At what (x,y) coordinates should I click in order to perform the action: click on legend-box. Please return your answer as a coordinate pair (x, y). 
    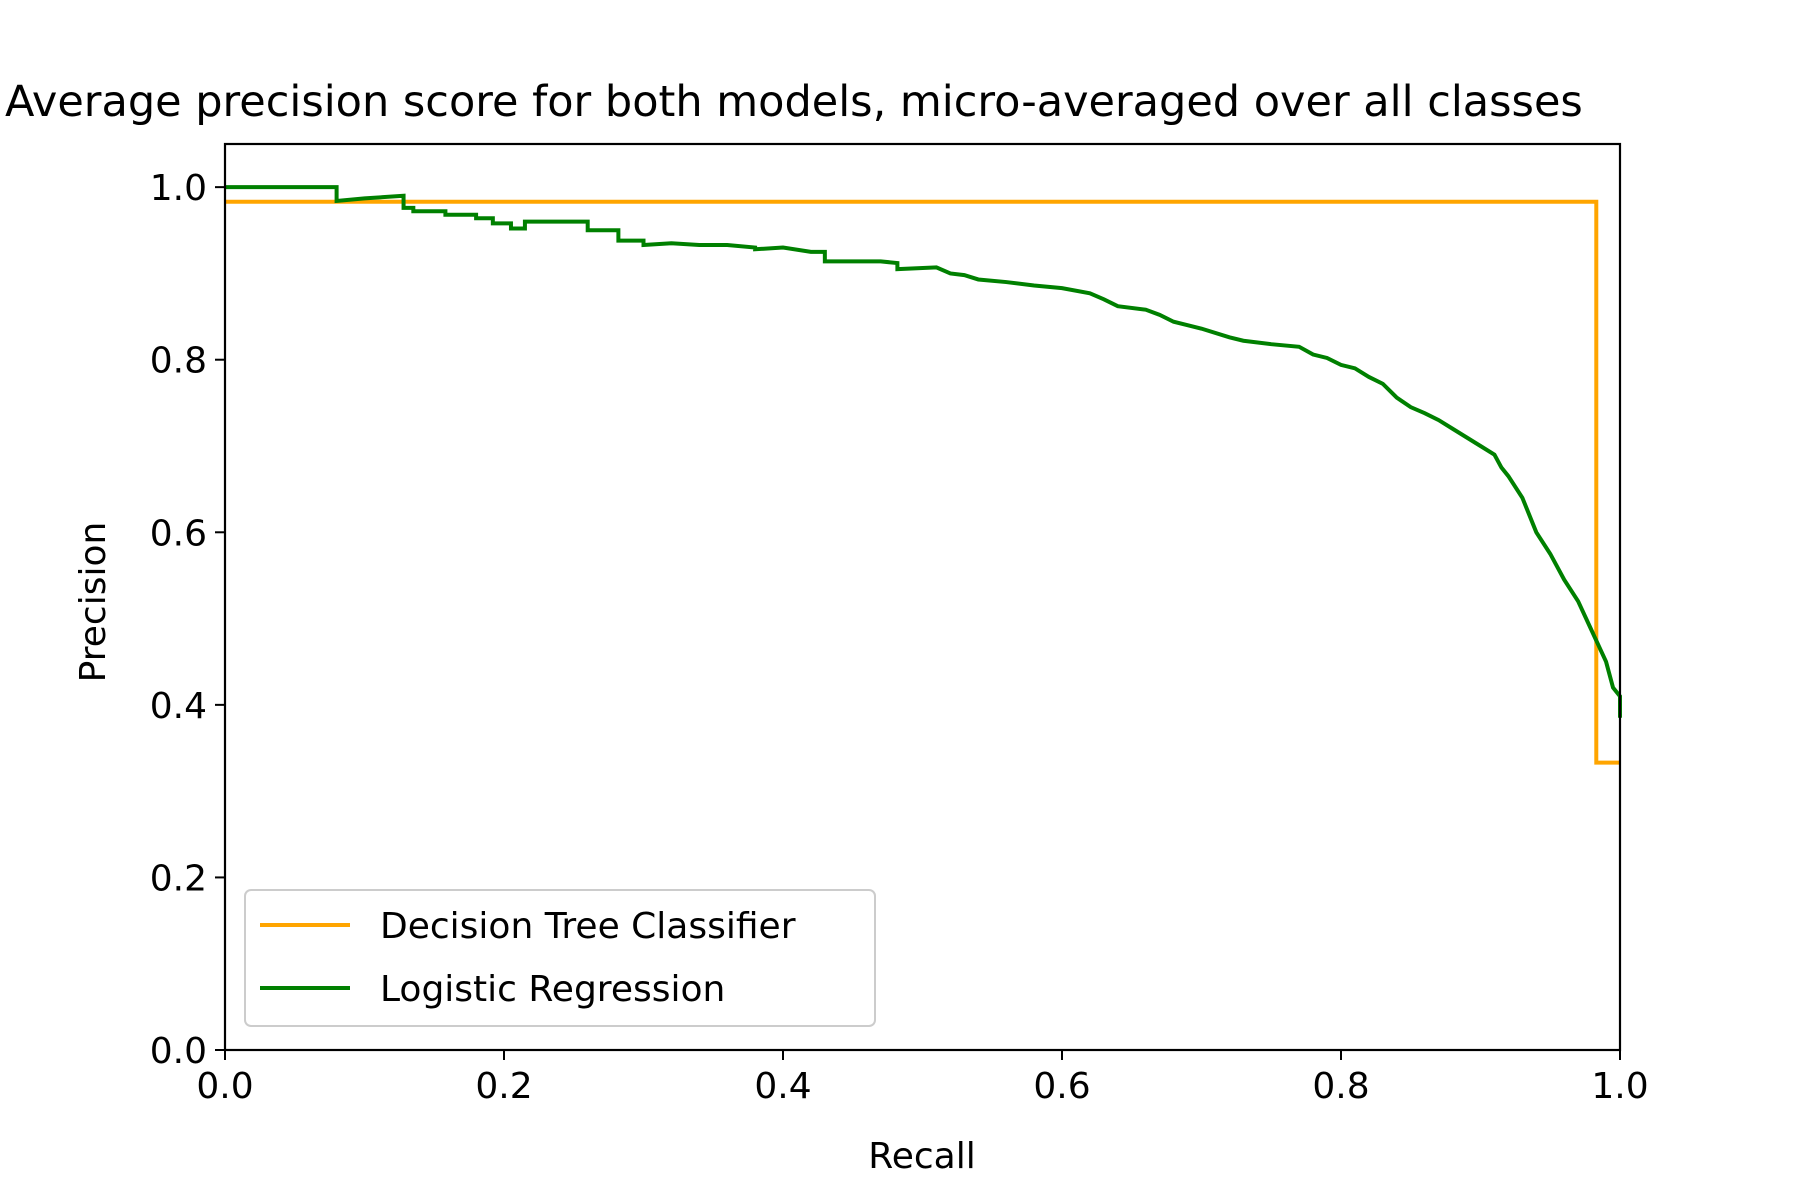
    Looking at the image, I should click on (560, 958).